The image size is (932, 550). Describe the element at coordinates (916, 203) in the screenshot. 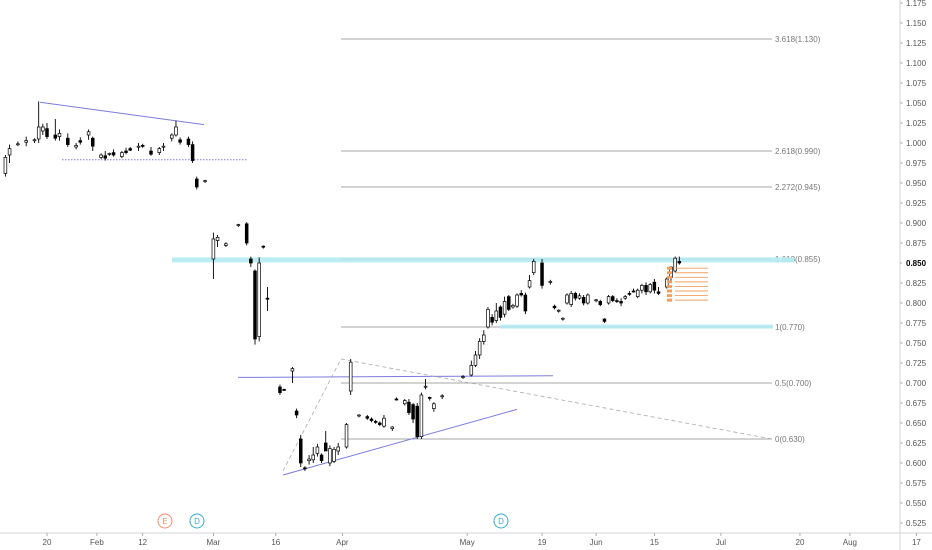

I see `price-tick-label: 0.925` at that location.